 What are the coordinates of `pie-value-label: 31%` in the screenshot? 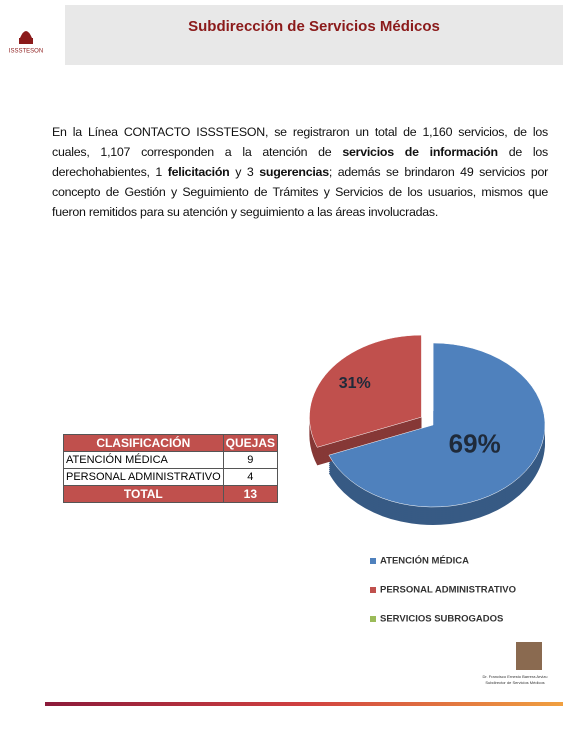 It's located at (355, 383).